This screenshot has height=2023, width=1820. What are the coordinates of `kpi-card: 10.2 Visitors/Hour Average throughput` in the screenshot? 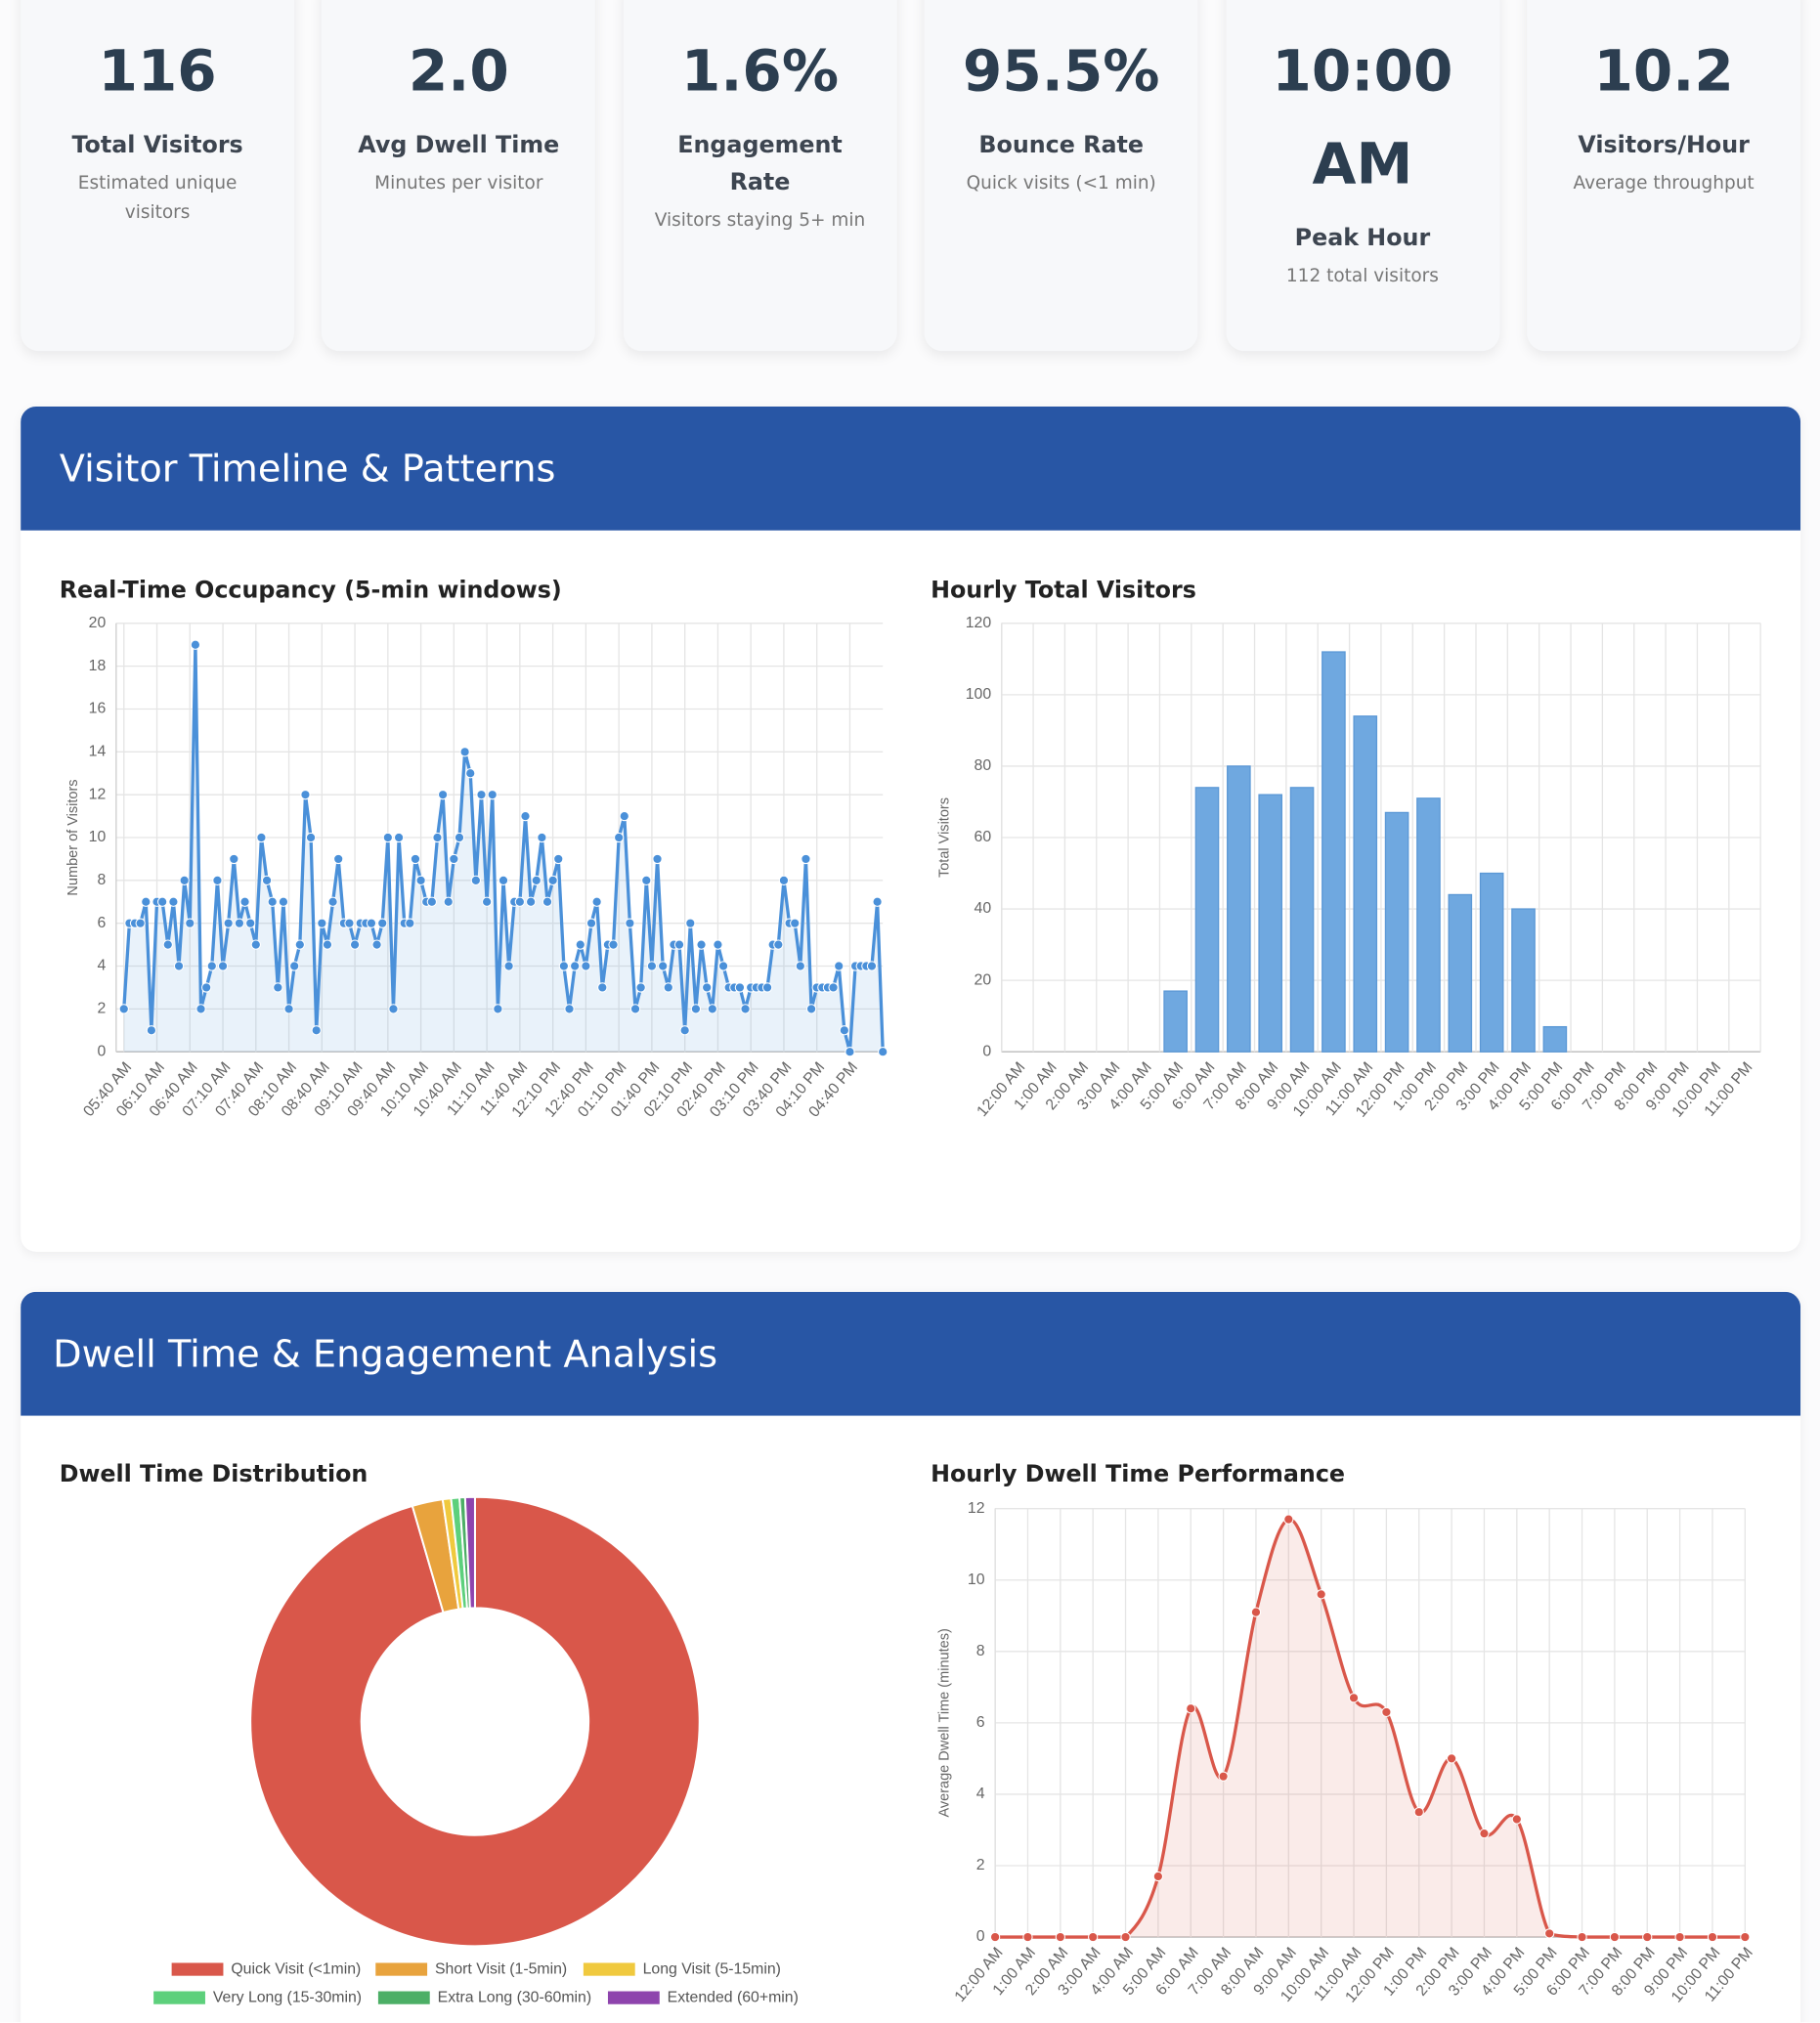 It's located at (1664, 176).